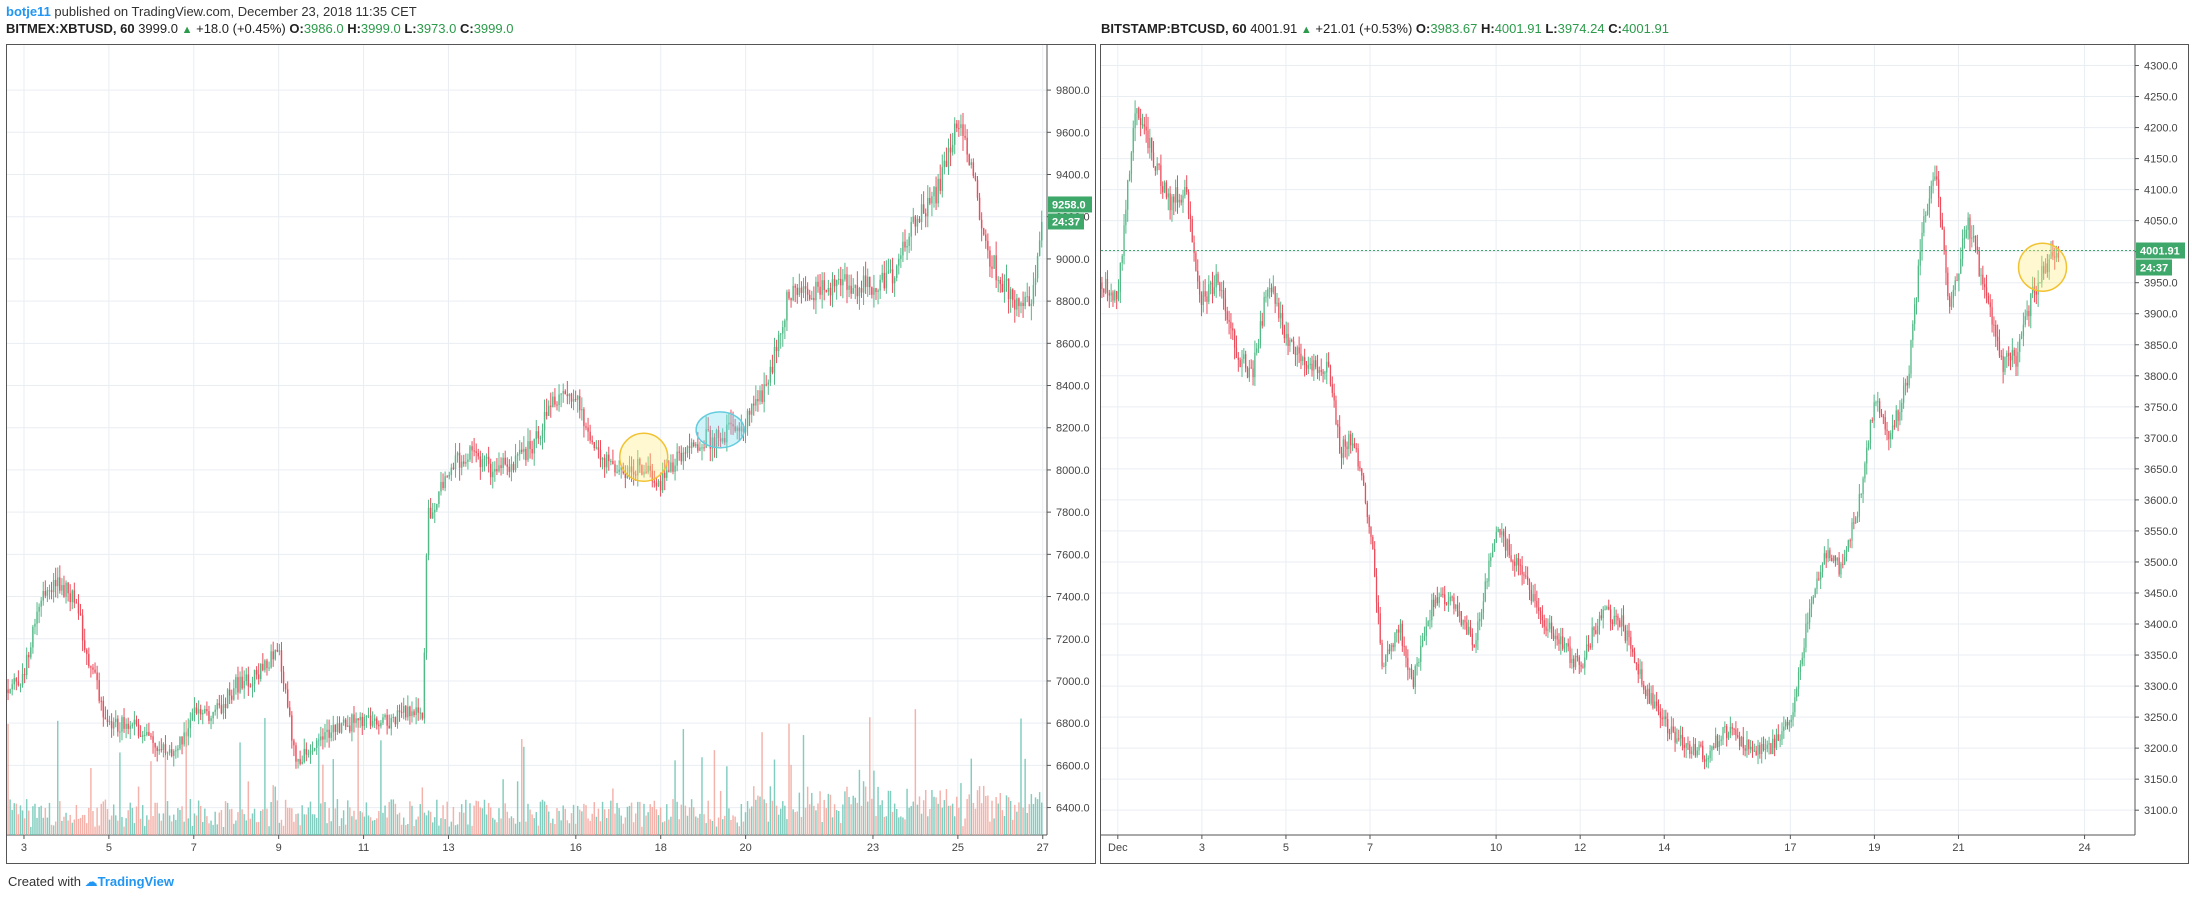  What do you see at coordinates (28, 11) in the screenshot?
I see `author-name: botje11` at bounding box center [28, 11].